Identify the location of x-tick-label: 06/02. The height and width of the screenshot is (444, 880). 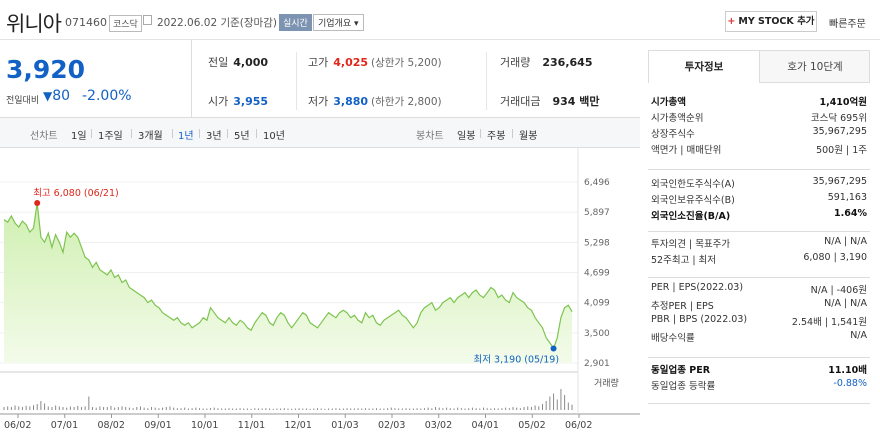
(578, 425).